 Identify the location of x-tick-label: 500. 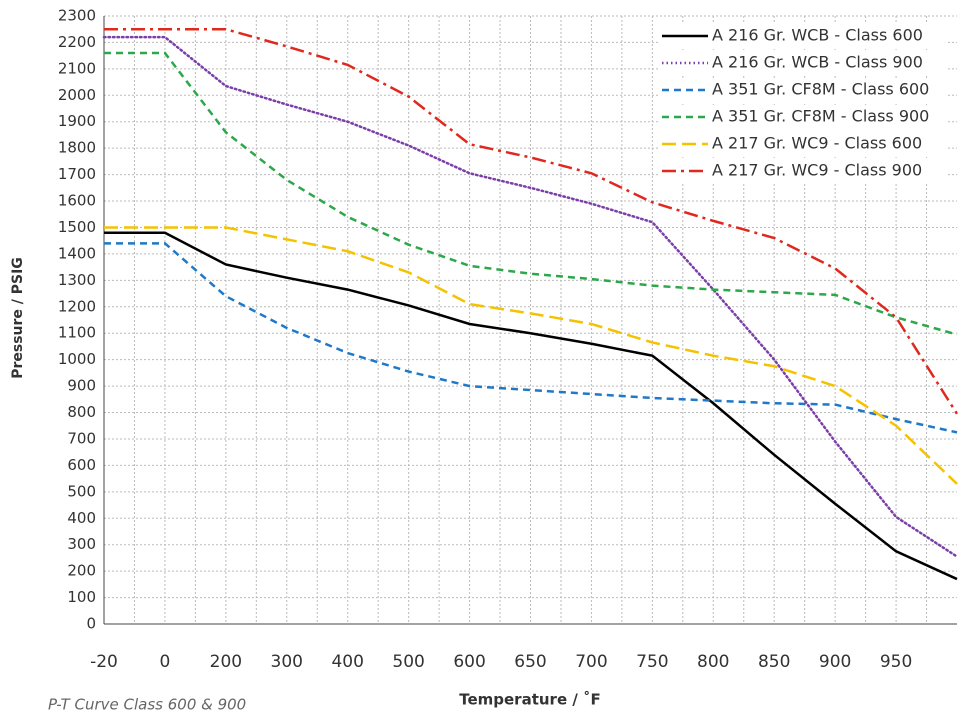
(408, 662).